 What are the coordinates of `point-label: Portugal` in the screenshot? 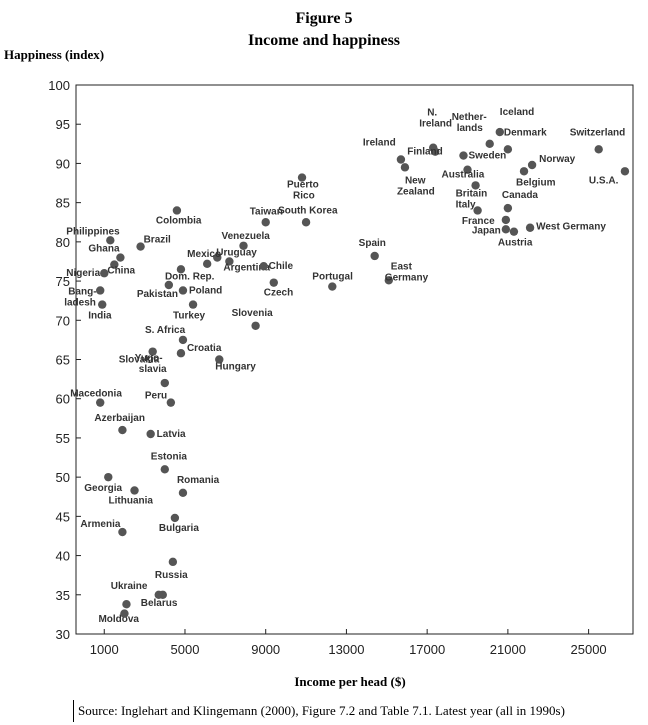 It's located at (332, 277).